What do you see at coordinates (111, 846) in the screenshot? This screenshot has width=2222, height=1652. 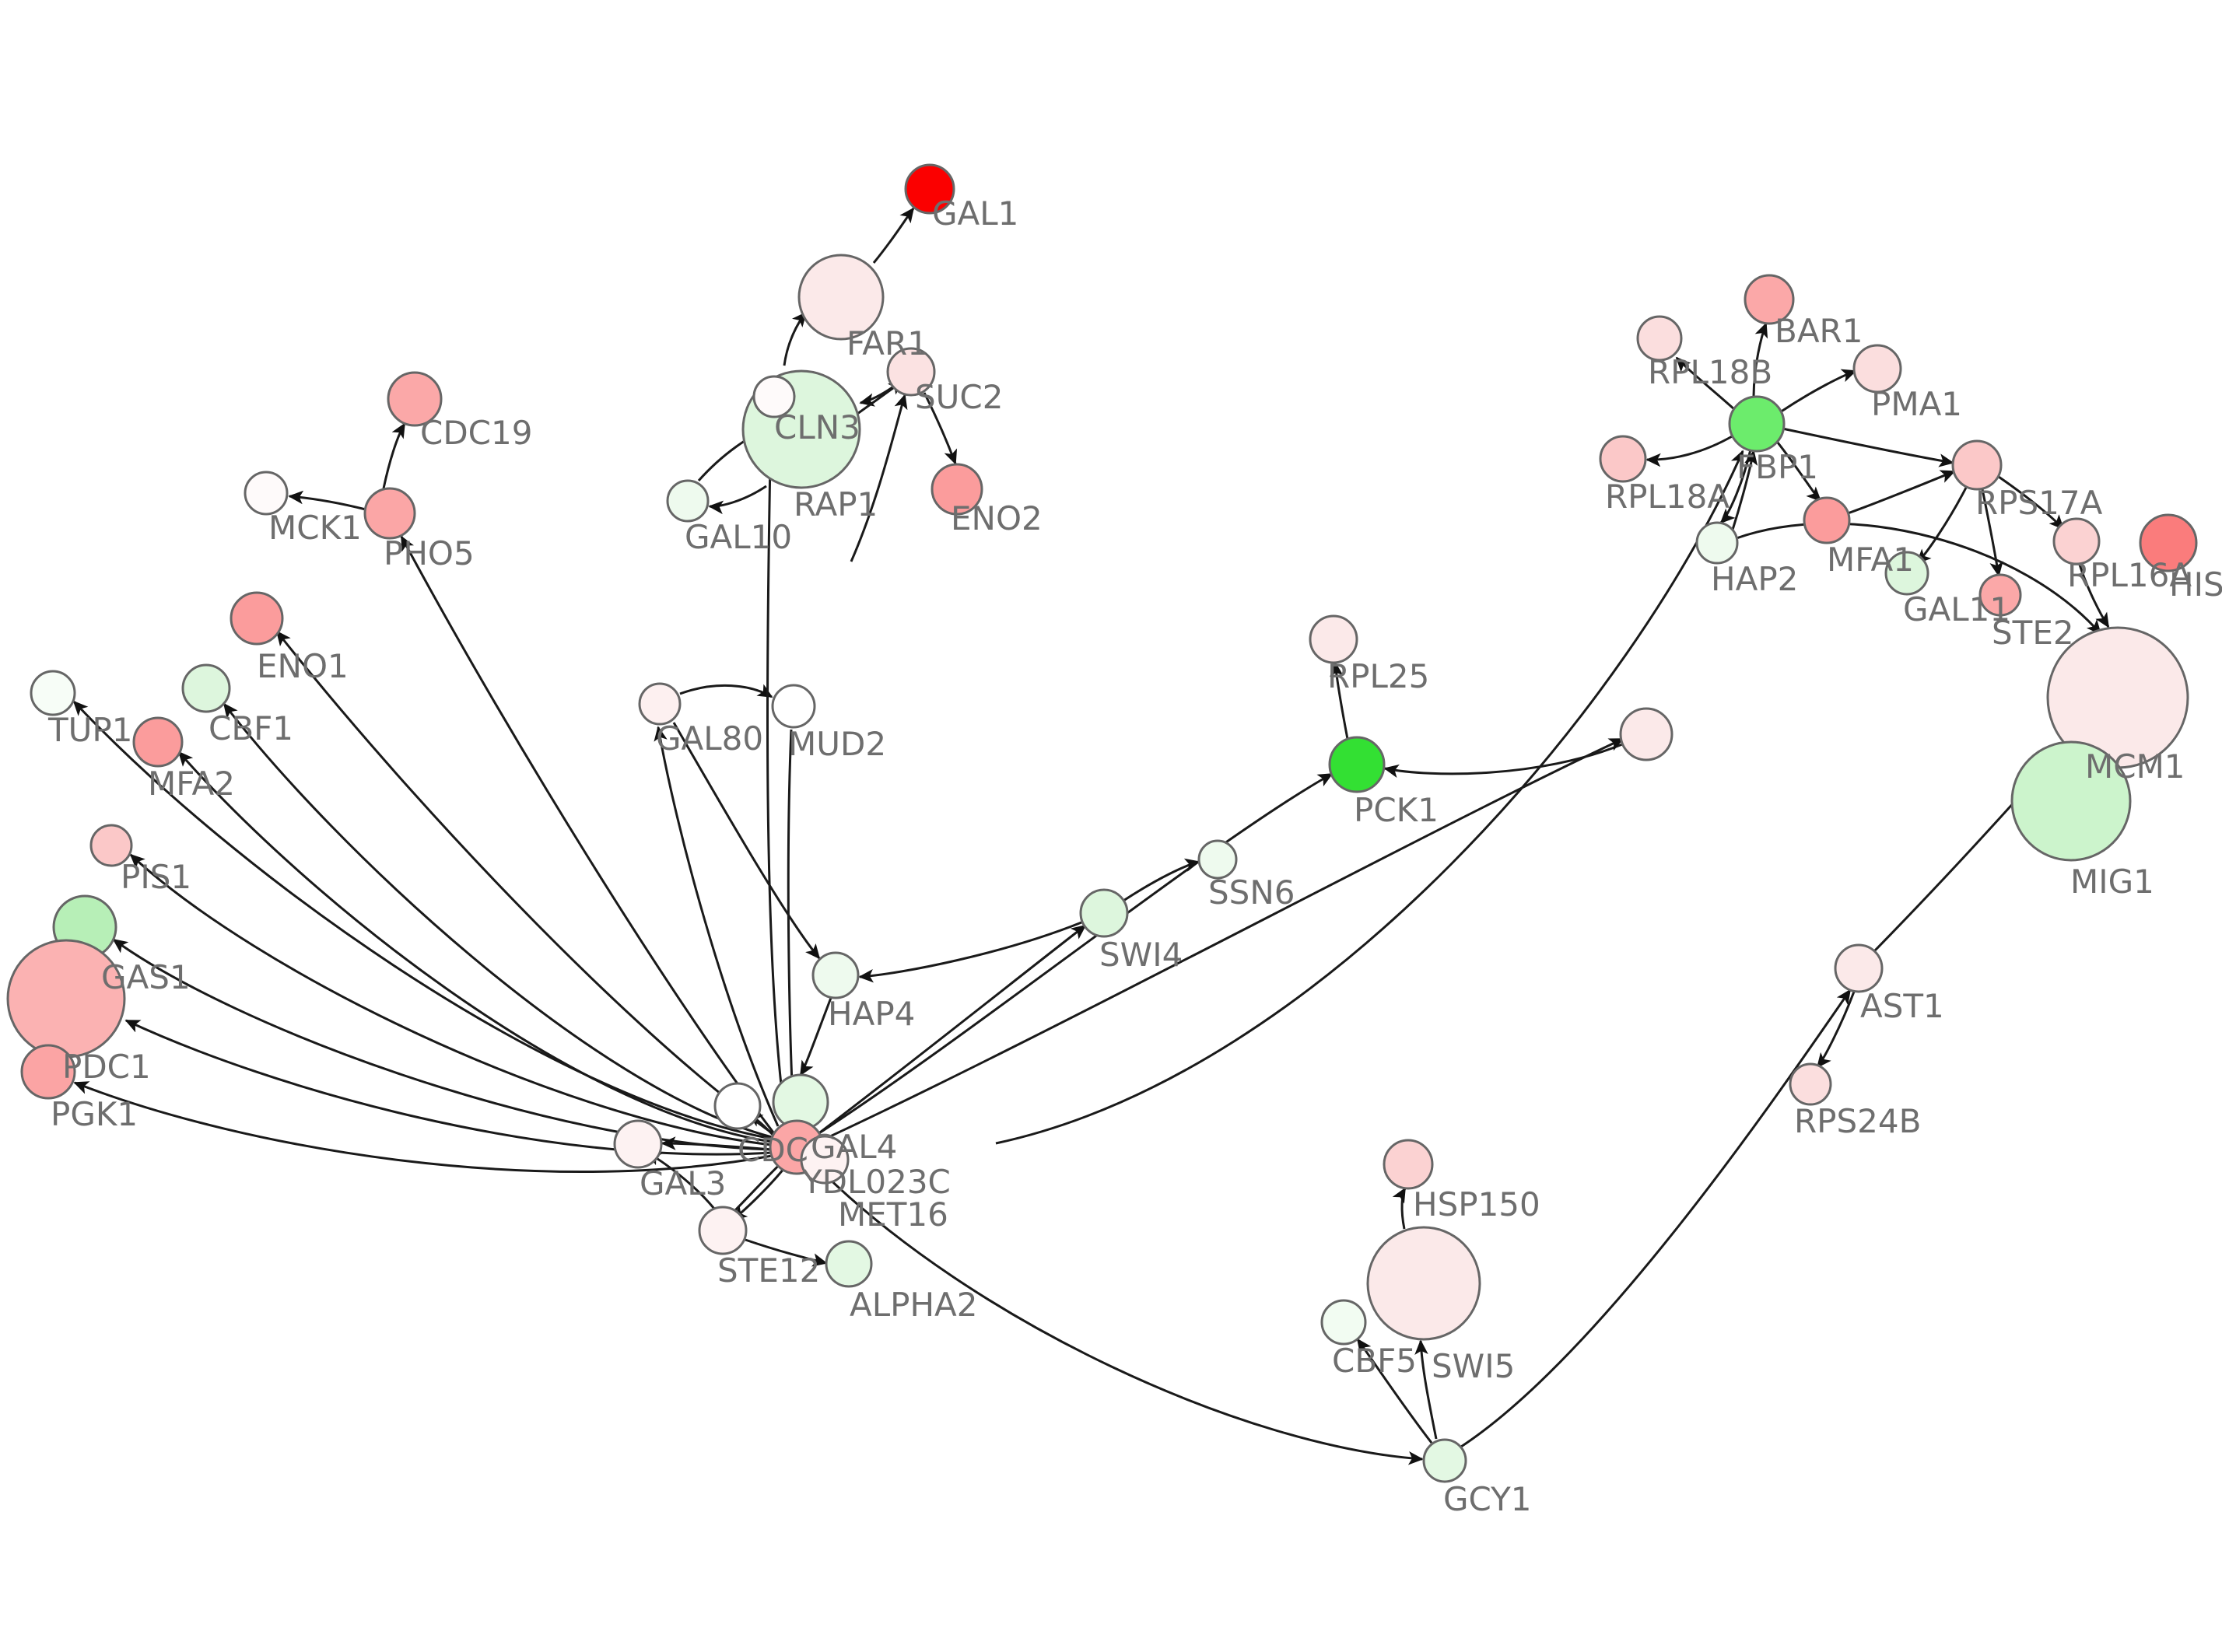 I see `node-pis1` at bounding box center [111, 846].